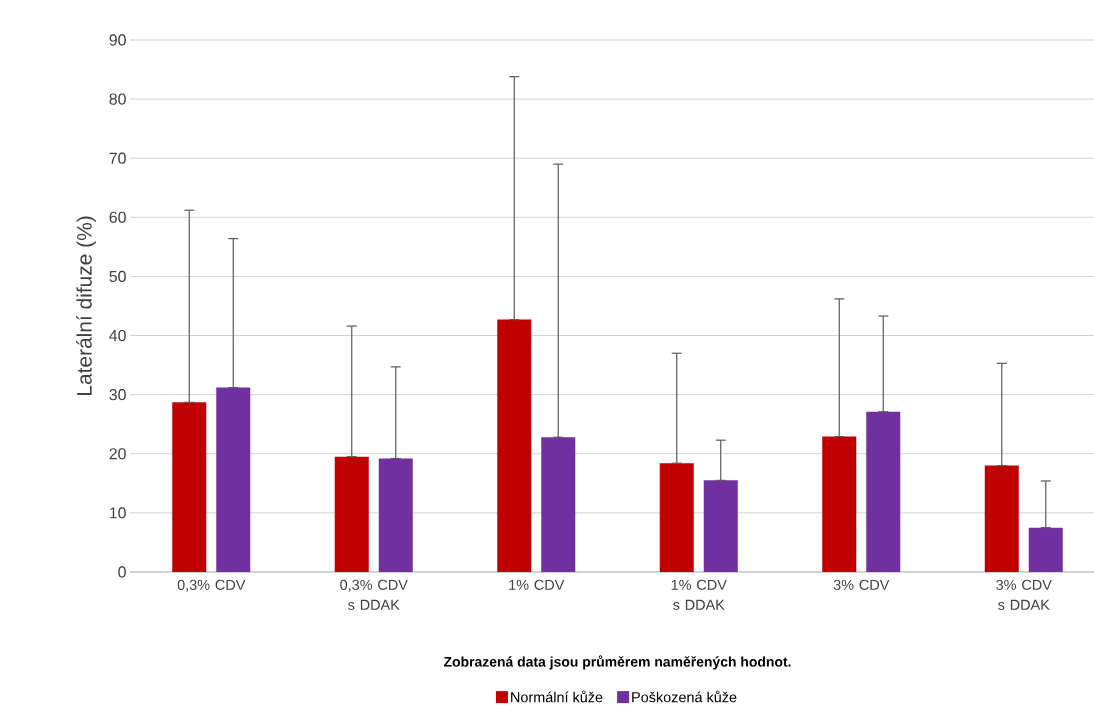 This screenshot has width=1094, height=717. What do you see at coordinates (861, 584) in the screenshot?
I see `x-tick-label: 3% CDV` at bounding box center [861, 584].